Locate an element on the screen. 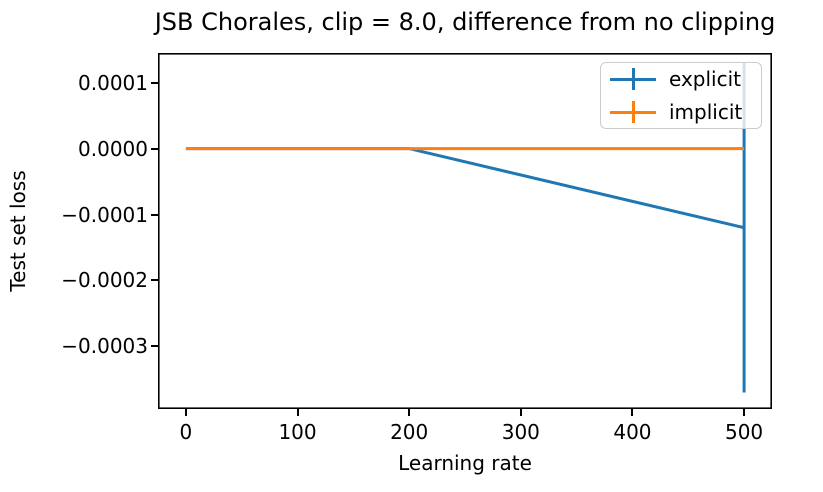 The image size is (823, 492). legend-label-explicit: explicit is located at coordinates (705, 79).